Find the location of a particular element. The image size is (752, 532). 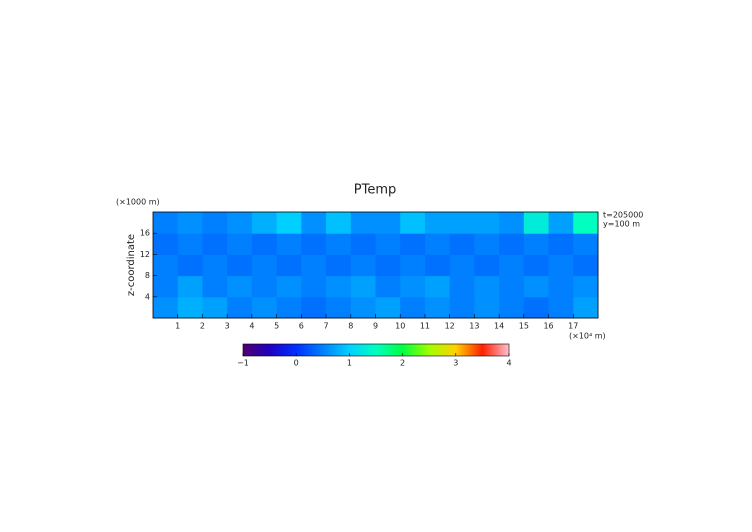

x-tick-label: 3 is located at coordinates (227, 326).